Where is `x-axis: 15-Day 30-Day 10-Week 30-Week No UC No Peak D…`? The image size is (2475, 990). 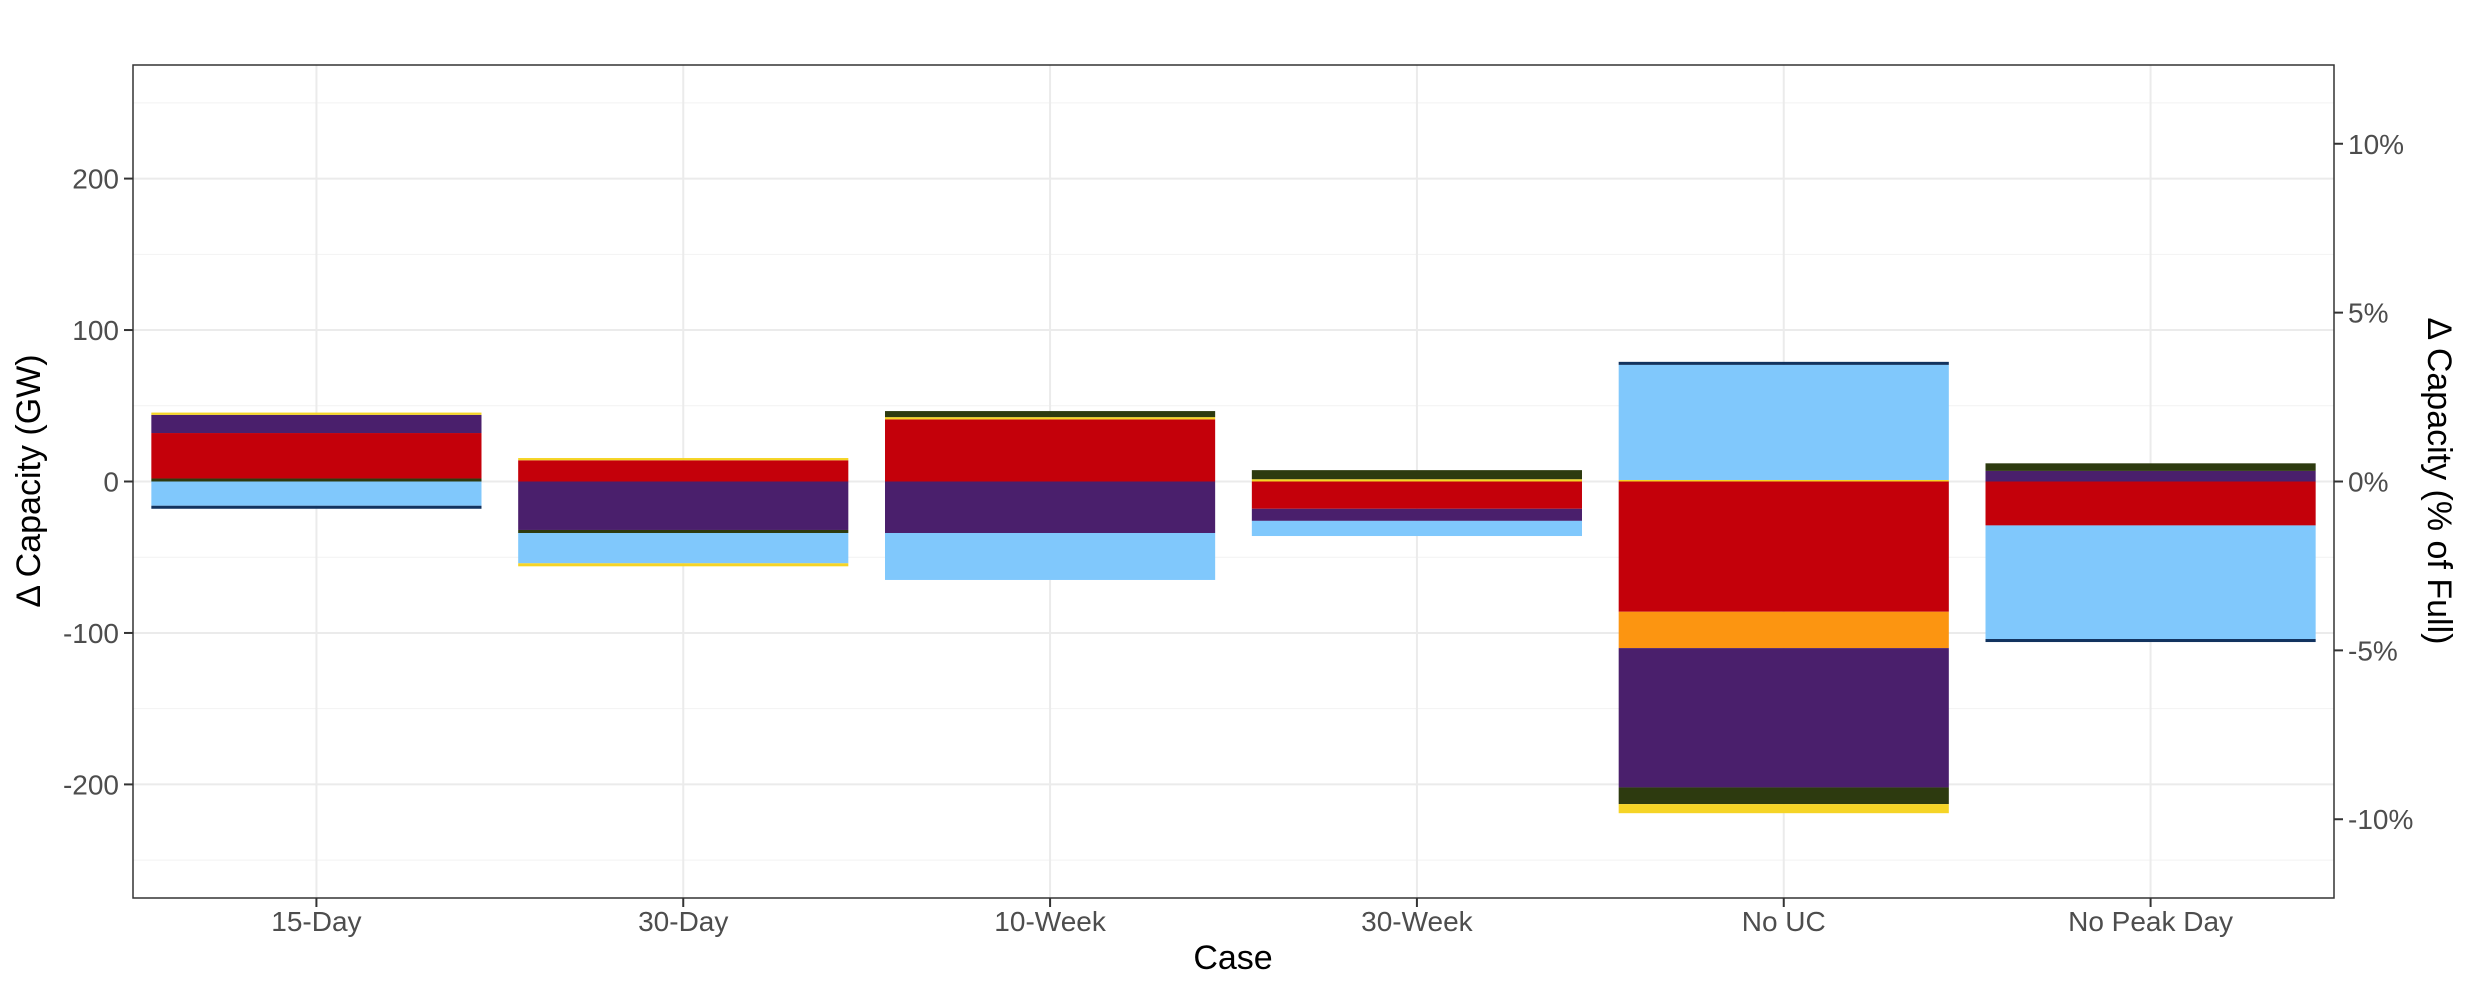 x-axis: 15-Day 30-Day 10-Week 30-Week No UC No Peak D… is located at coordinates (1252, 917).